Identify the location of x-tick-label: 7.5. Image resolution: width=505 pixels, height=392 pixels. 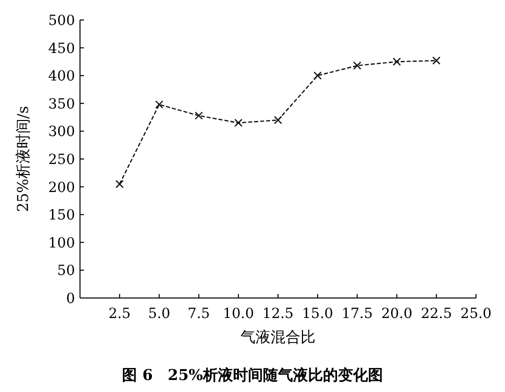
(199, 314).